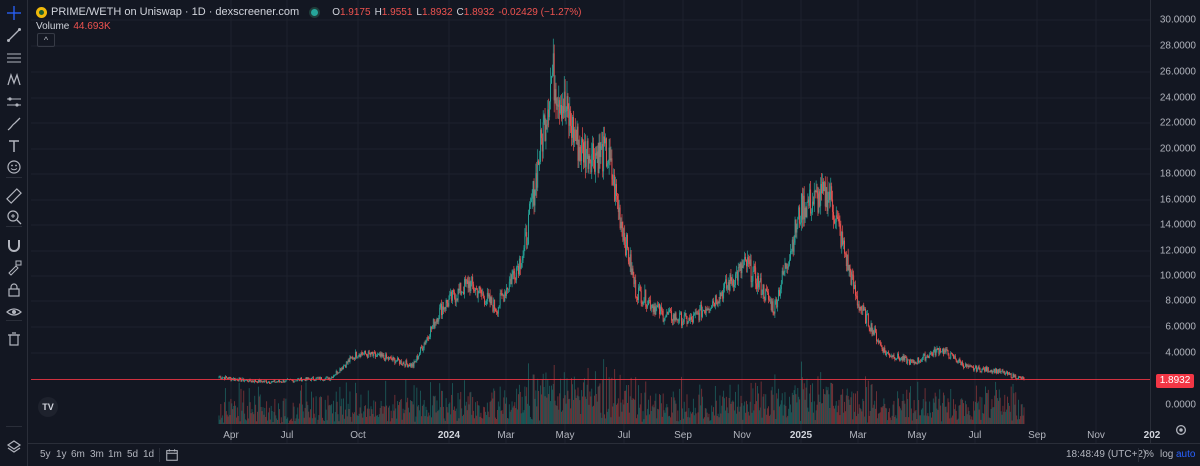 The image size is (1200, 466). I want to click on range-button-1y: 1y, so click(61, 454).